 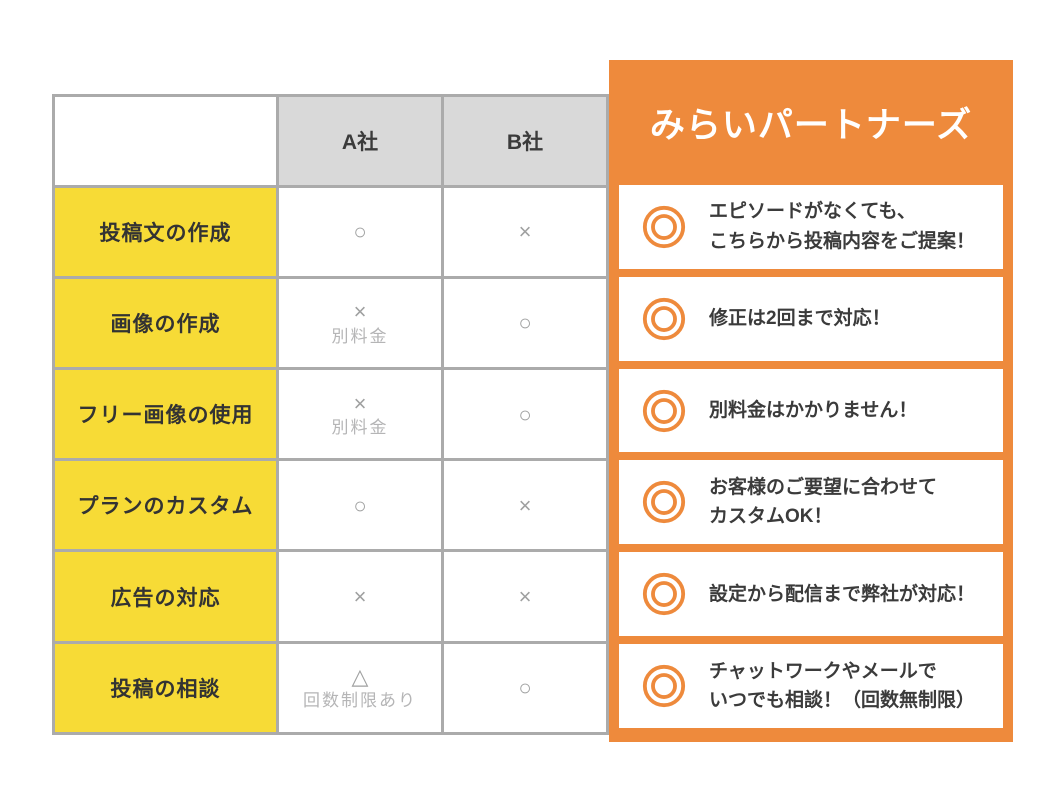 What do you see at coordinates (165, 687) in the screenshot?
I see `row-label-post-consult: 投稿の相談` at bounding box center [165, 687].